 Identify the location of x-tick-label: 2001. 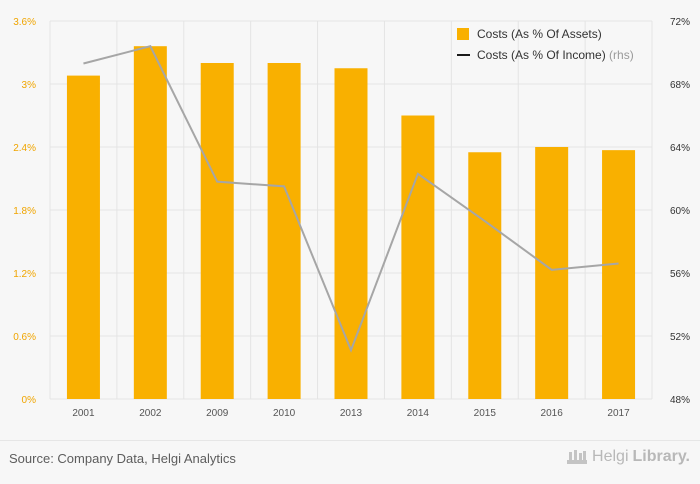
(83, 413).